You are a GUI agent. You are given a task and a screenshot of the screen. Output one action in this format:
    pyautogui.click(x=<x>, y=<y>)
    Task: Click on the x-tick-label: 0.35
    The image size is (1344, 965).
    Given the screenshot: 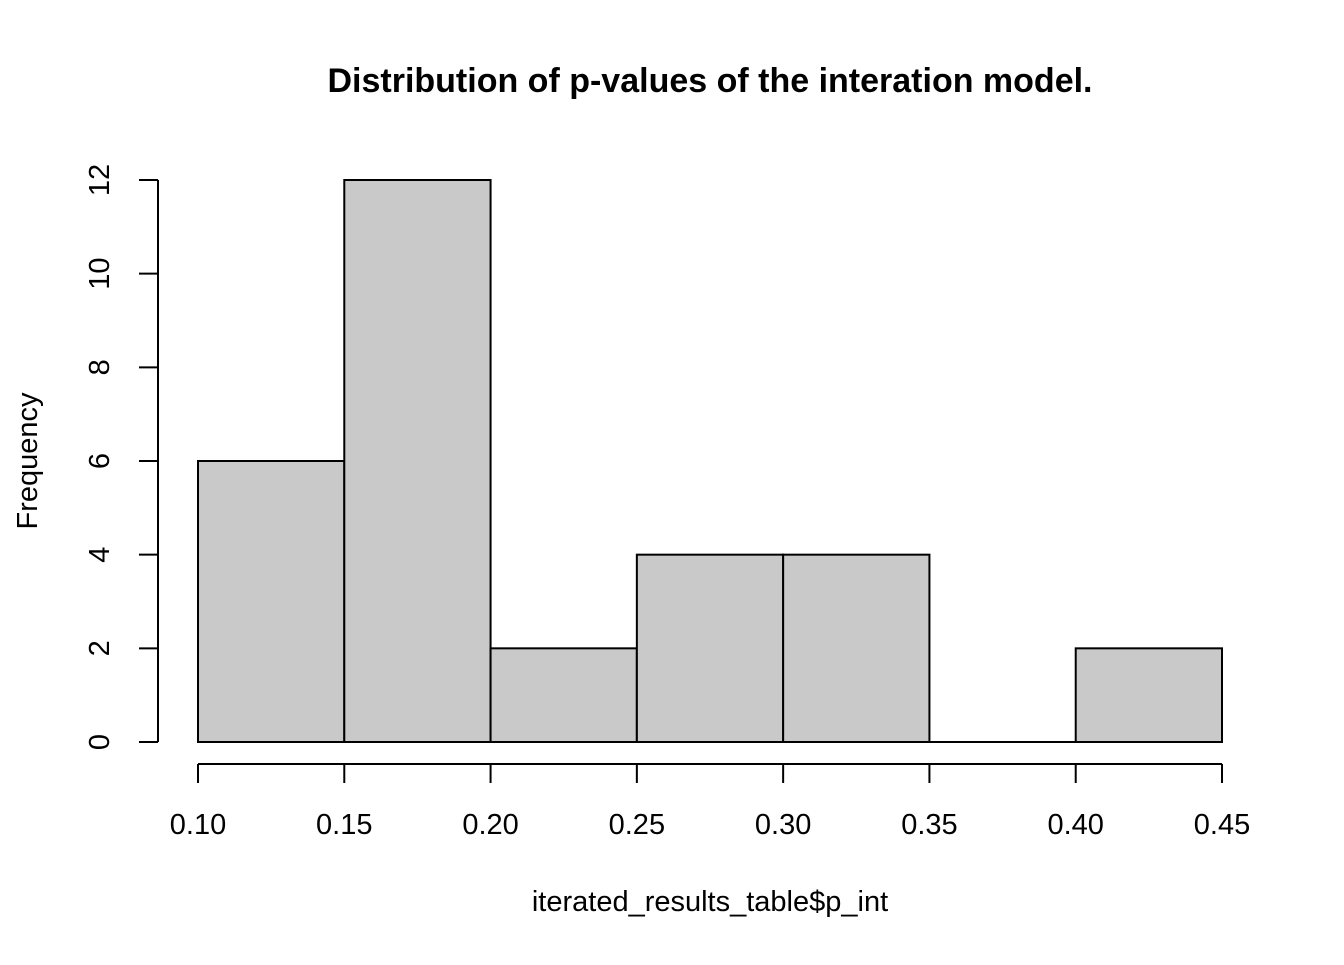 What is the action you would take?
    pyautogui.click(x=929, y=825)
    